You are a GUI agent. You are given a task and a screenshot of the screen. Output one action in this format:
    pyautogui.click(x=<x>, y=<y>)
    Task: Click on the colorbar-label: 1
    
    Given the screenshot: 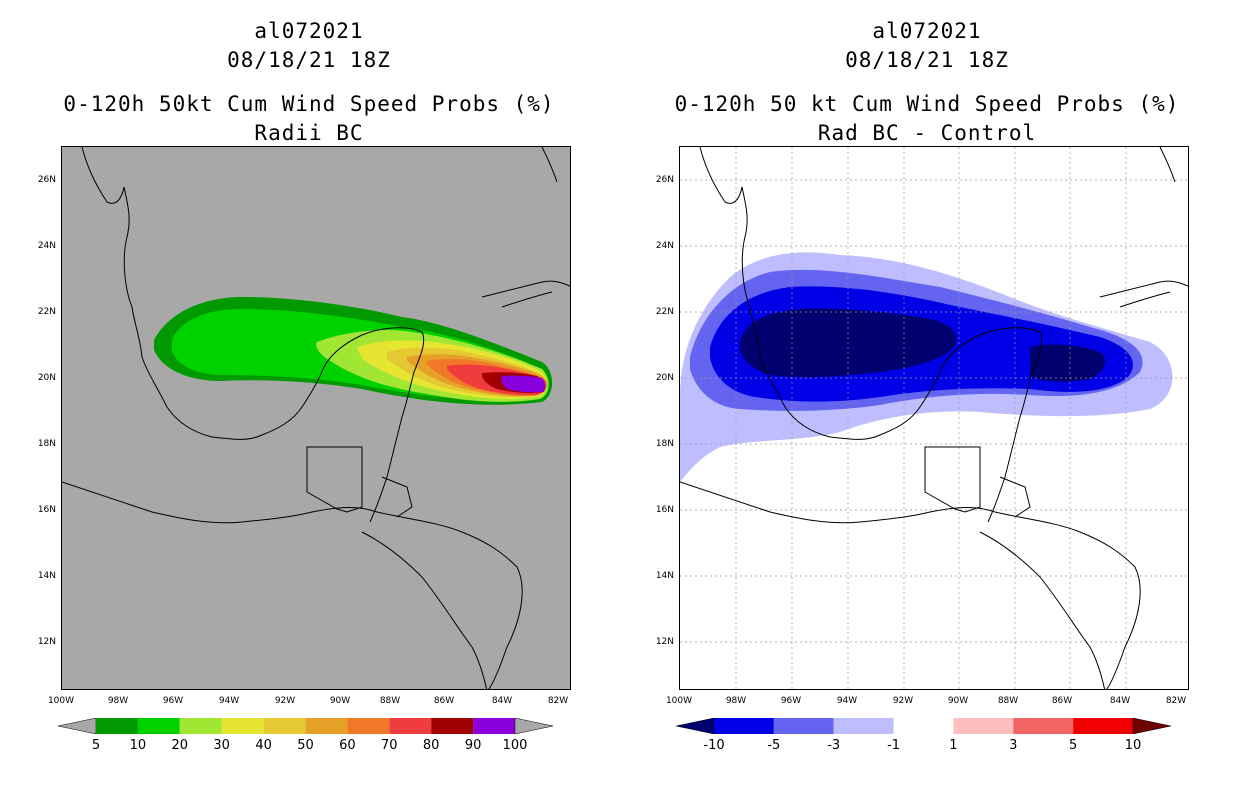 What is the action you would take?
    pyautogui.click(x=953, y=745)
    